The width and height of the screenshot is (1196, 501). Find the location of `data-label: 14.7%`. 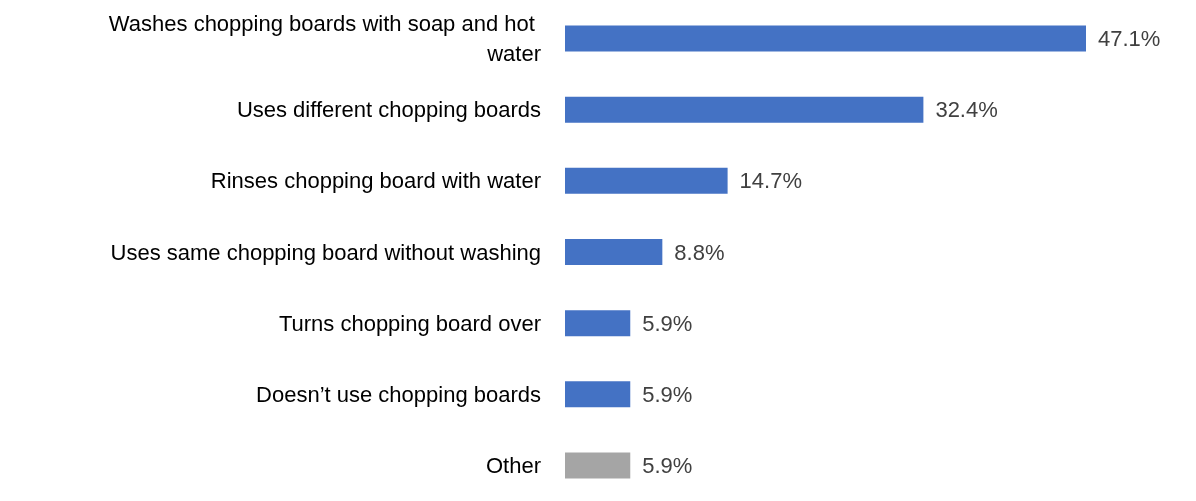

data-label: 14.7% is located at coordinates (770, 181).